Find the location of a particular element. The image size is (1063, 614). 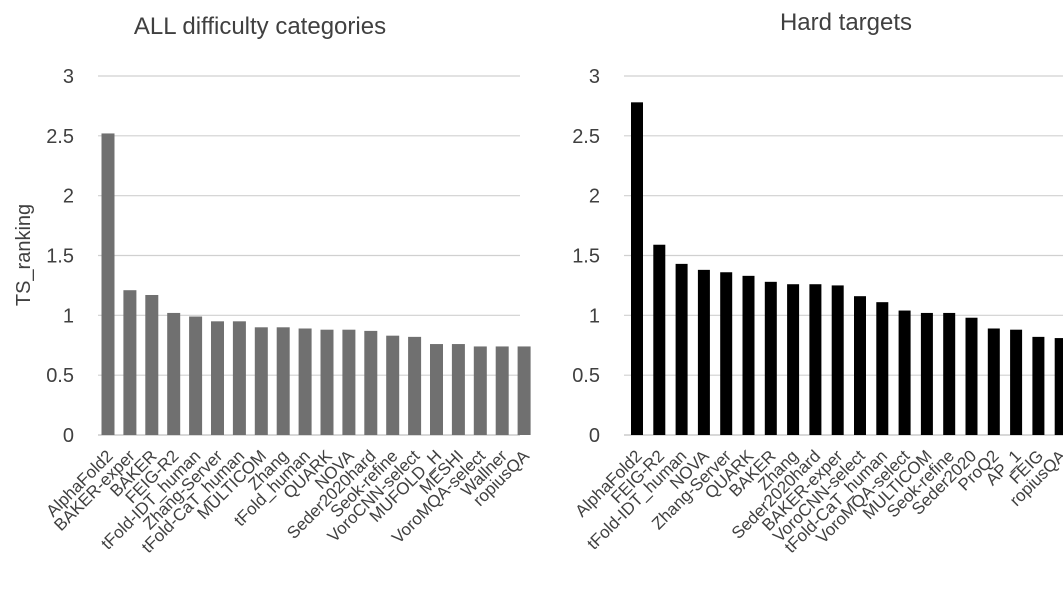

bar-feig is located at coordinates (1038, 385).